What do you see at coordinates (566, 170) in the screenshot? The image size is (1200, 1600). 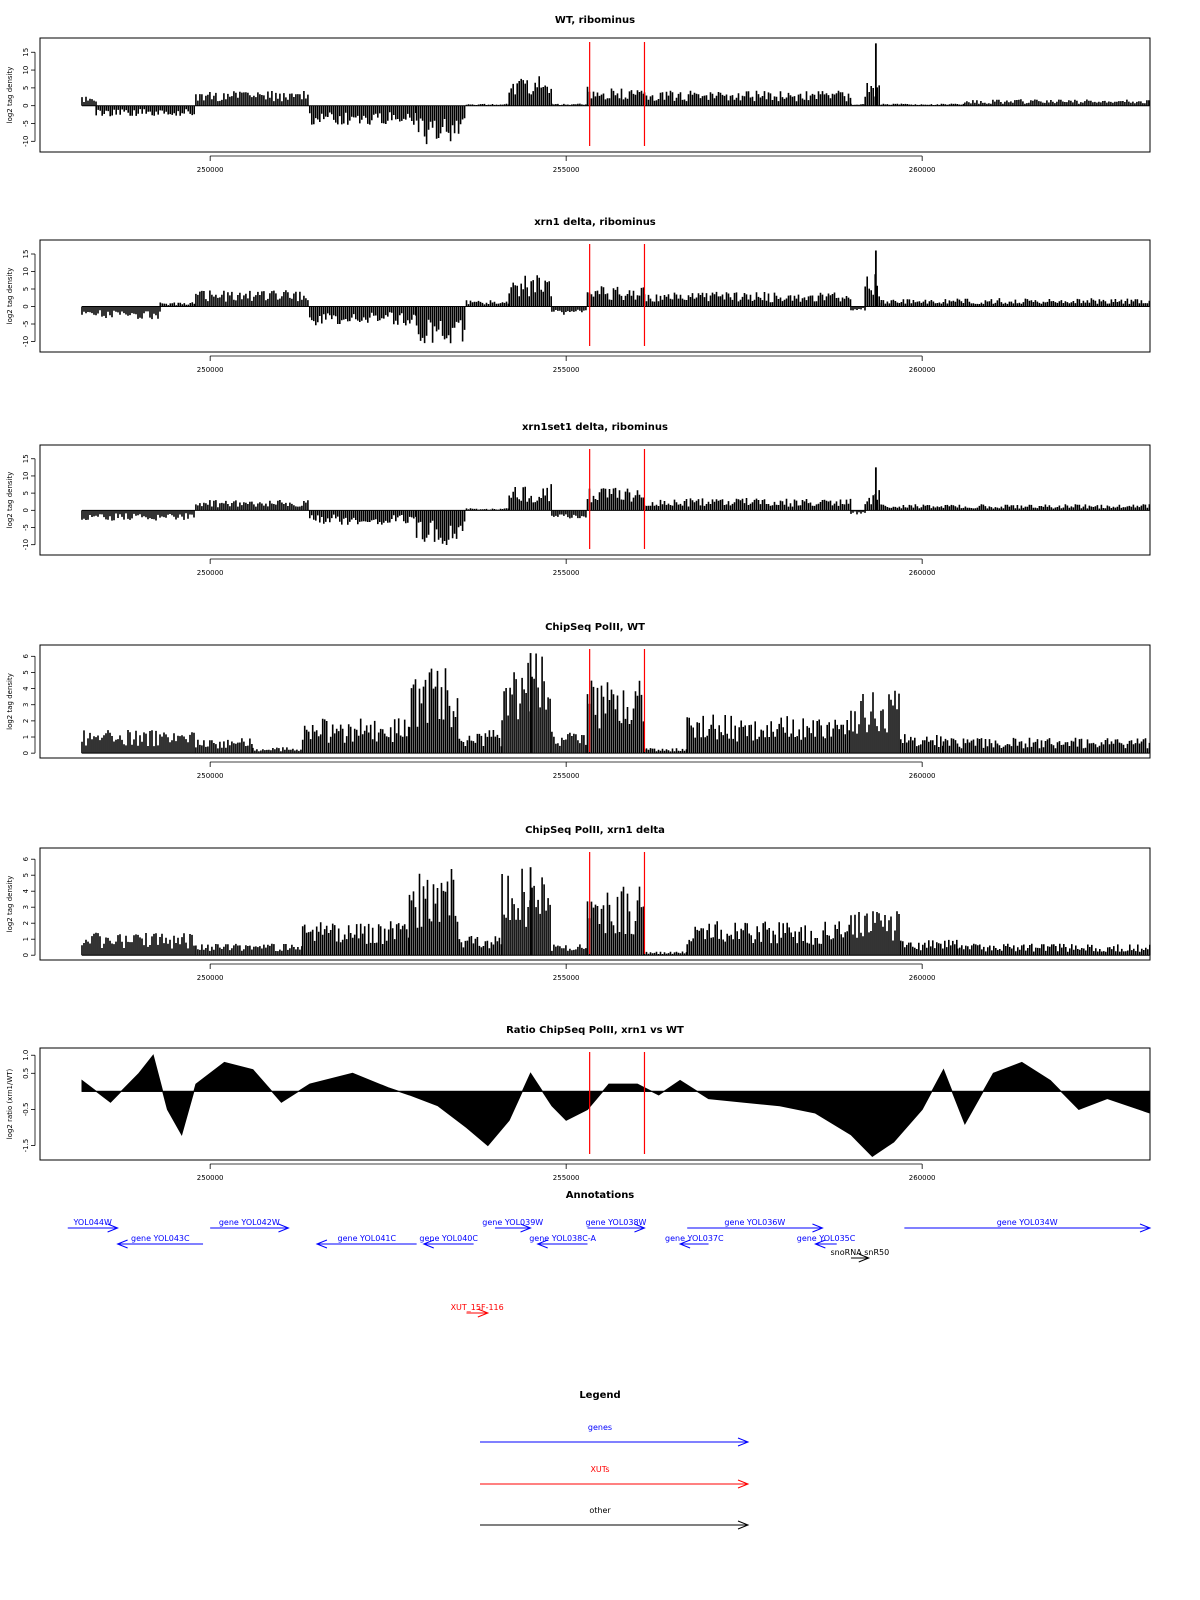 I see `x-tick-label: 255000` at bounding box center [566, 170].